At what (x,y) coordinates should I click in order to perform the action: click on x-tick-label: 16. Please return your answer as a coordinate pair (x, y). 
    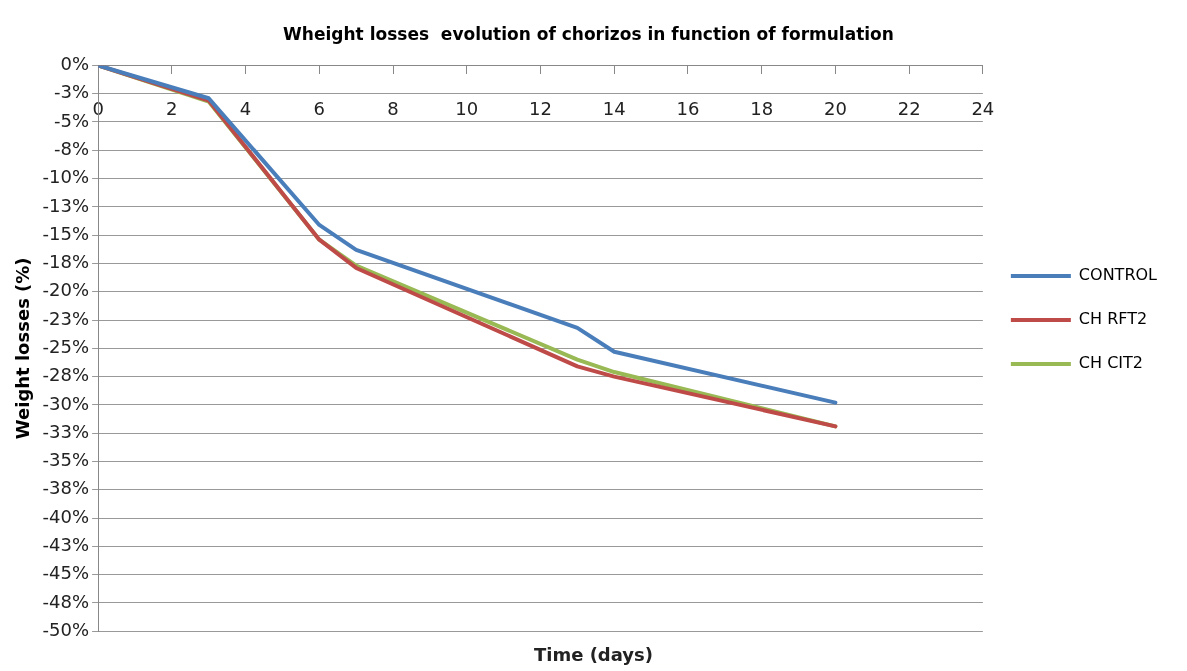
    Looking at the image, I should click on (688, 108).